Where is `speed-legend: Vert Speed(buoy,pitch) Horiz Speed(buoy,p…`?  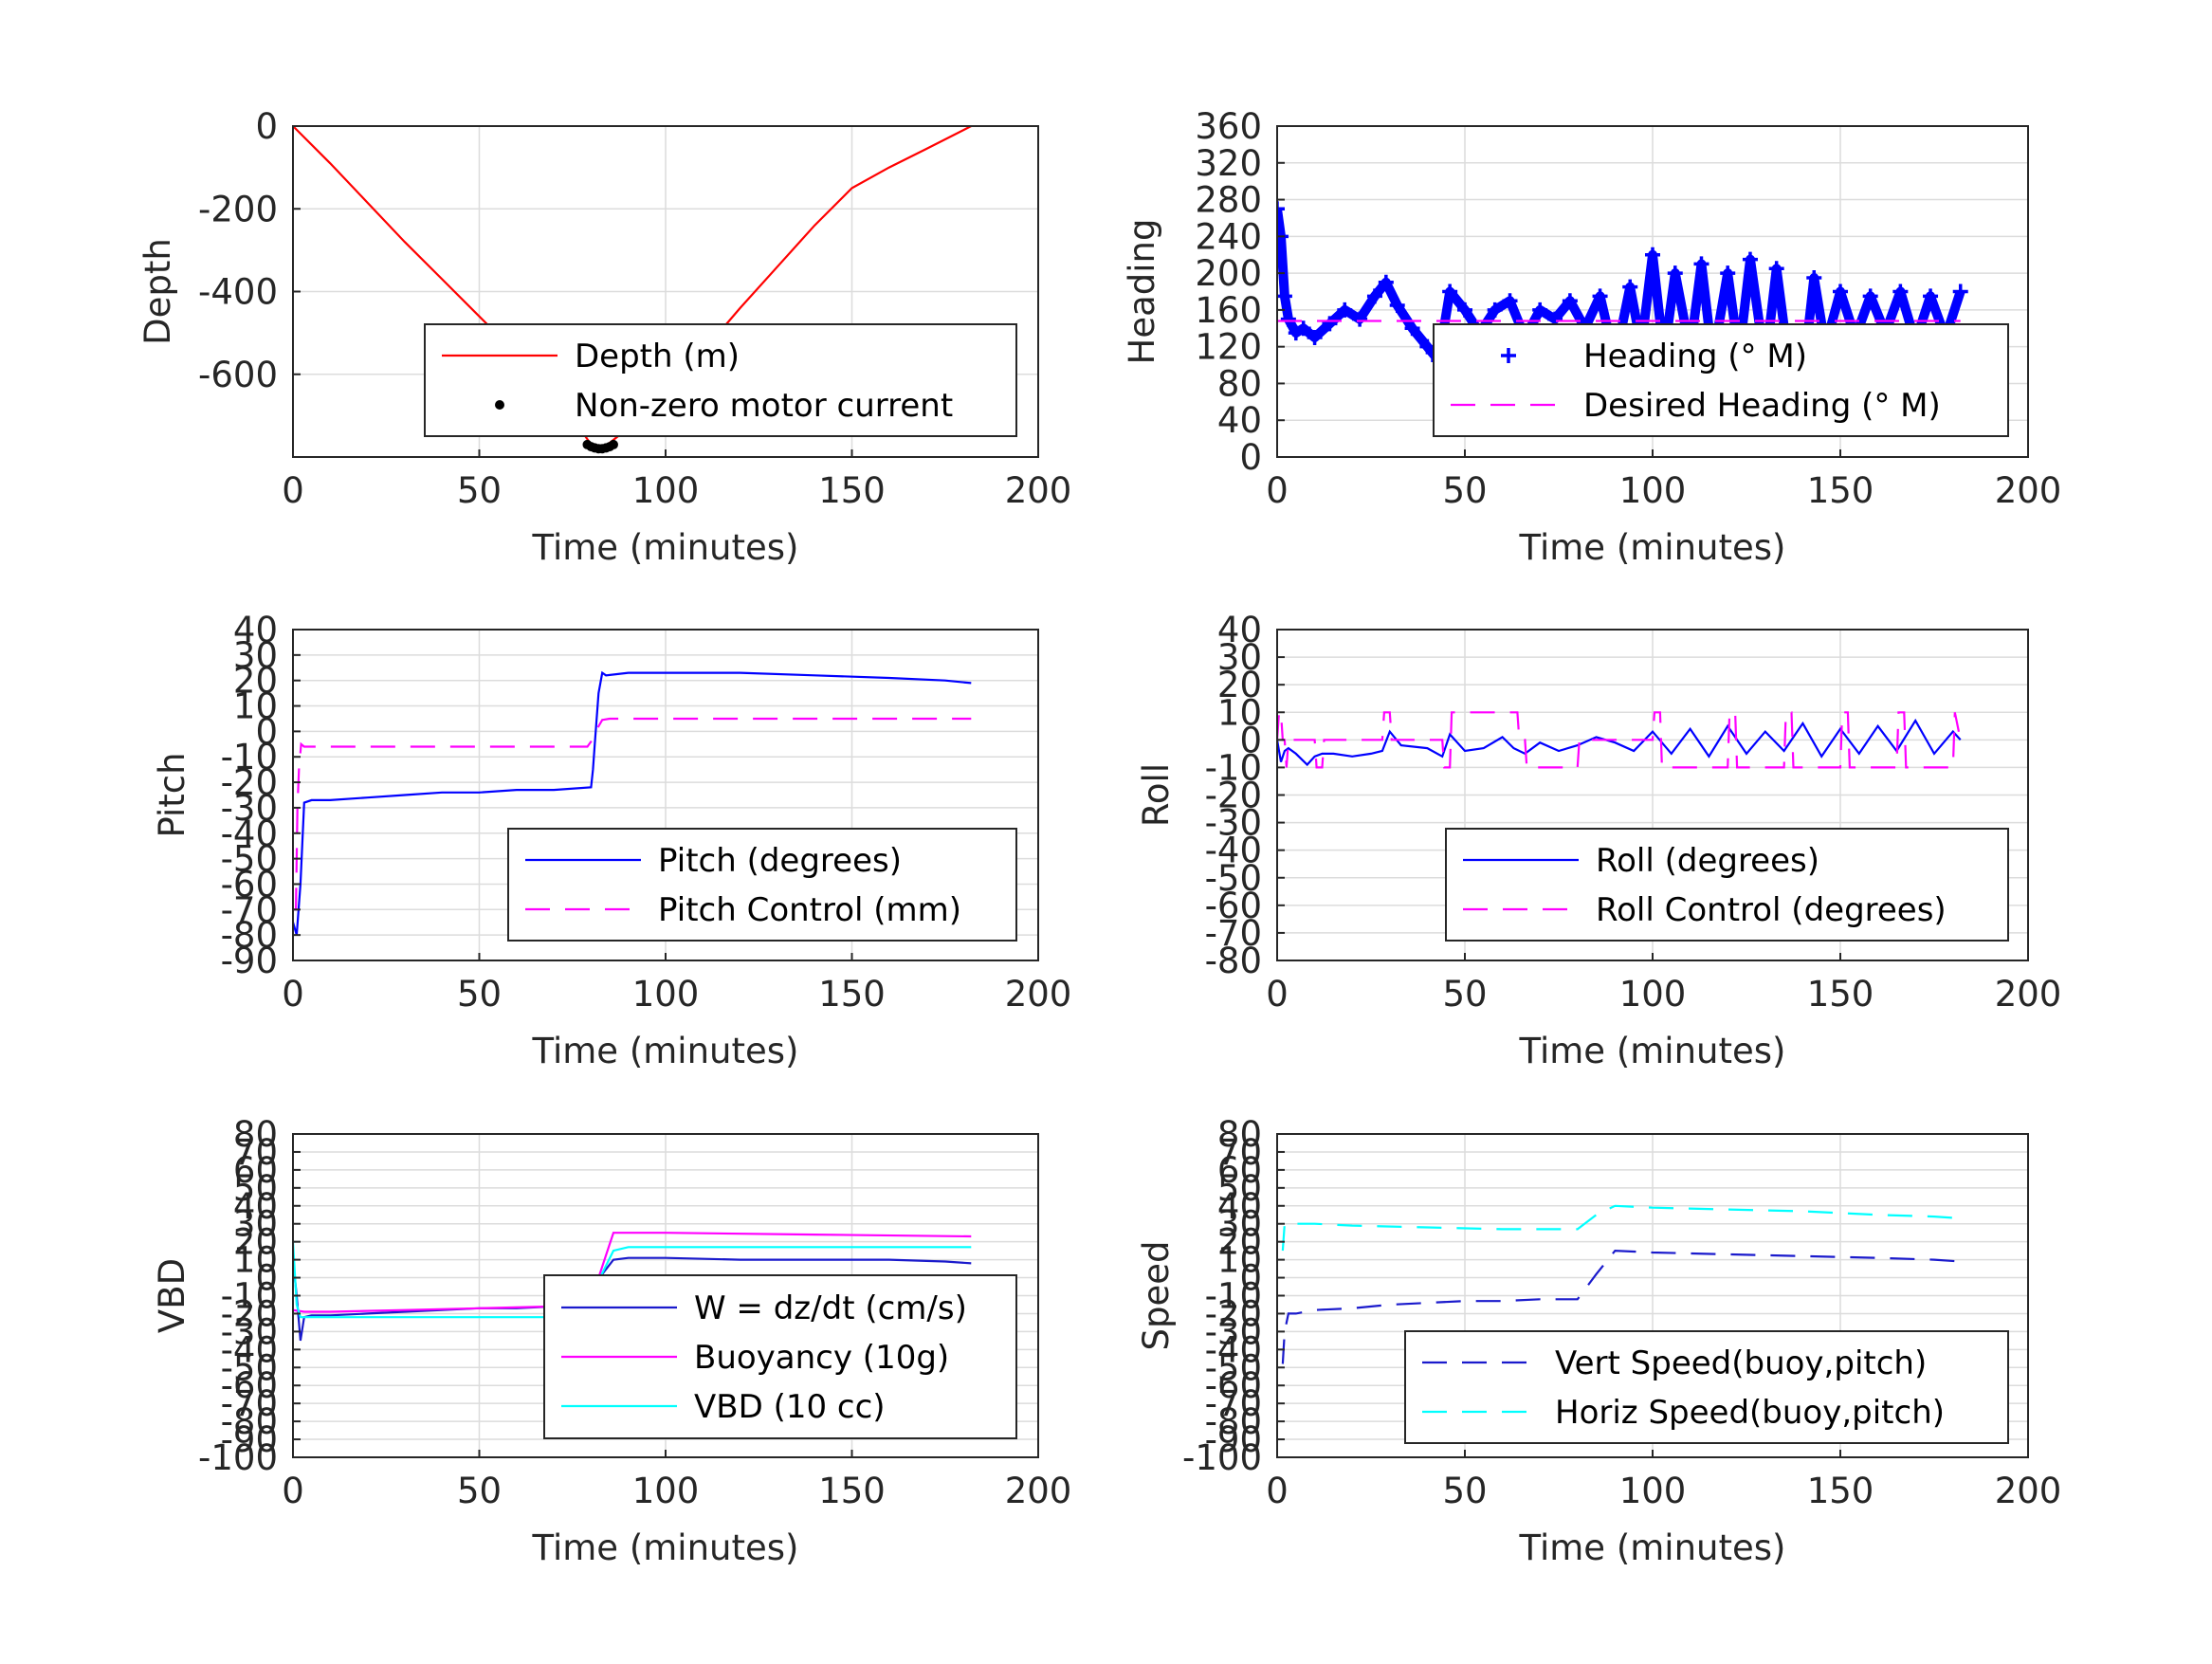 speed-legend: Vert Speed(buoy,pitch) Horiz Speed(buoy,p… is located at coordinates (1706, 1387).